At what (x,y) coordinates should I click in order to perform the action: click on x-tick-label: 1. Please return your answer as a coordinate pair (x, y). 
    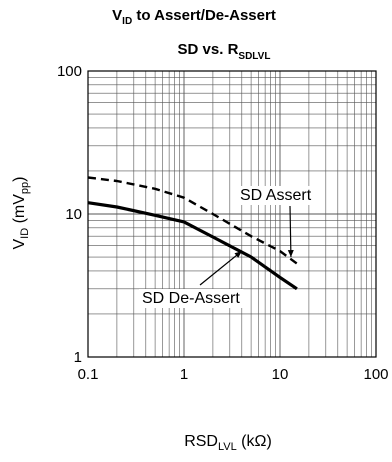
    Looking at the image, I should click on (184, 374).